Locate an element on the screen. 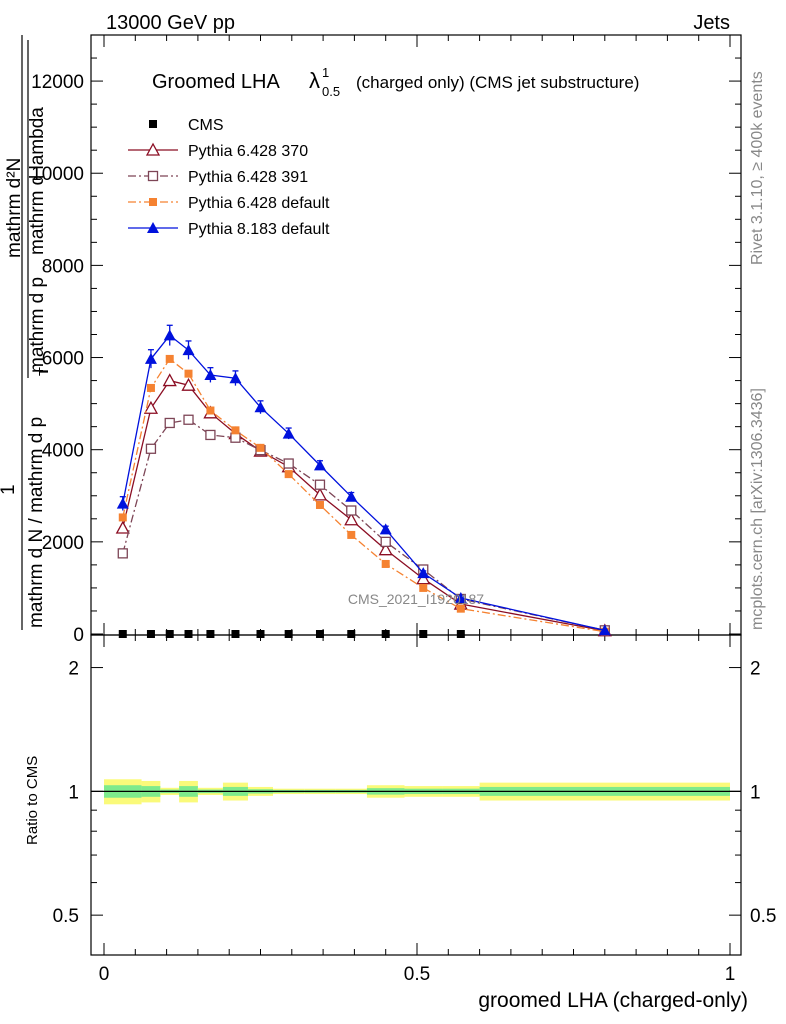 Image resolution: width=786 pixels, height=1024 pixels. y-tick-label: 0 is located at coordinates (78, 635).